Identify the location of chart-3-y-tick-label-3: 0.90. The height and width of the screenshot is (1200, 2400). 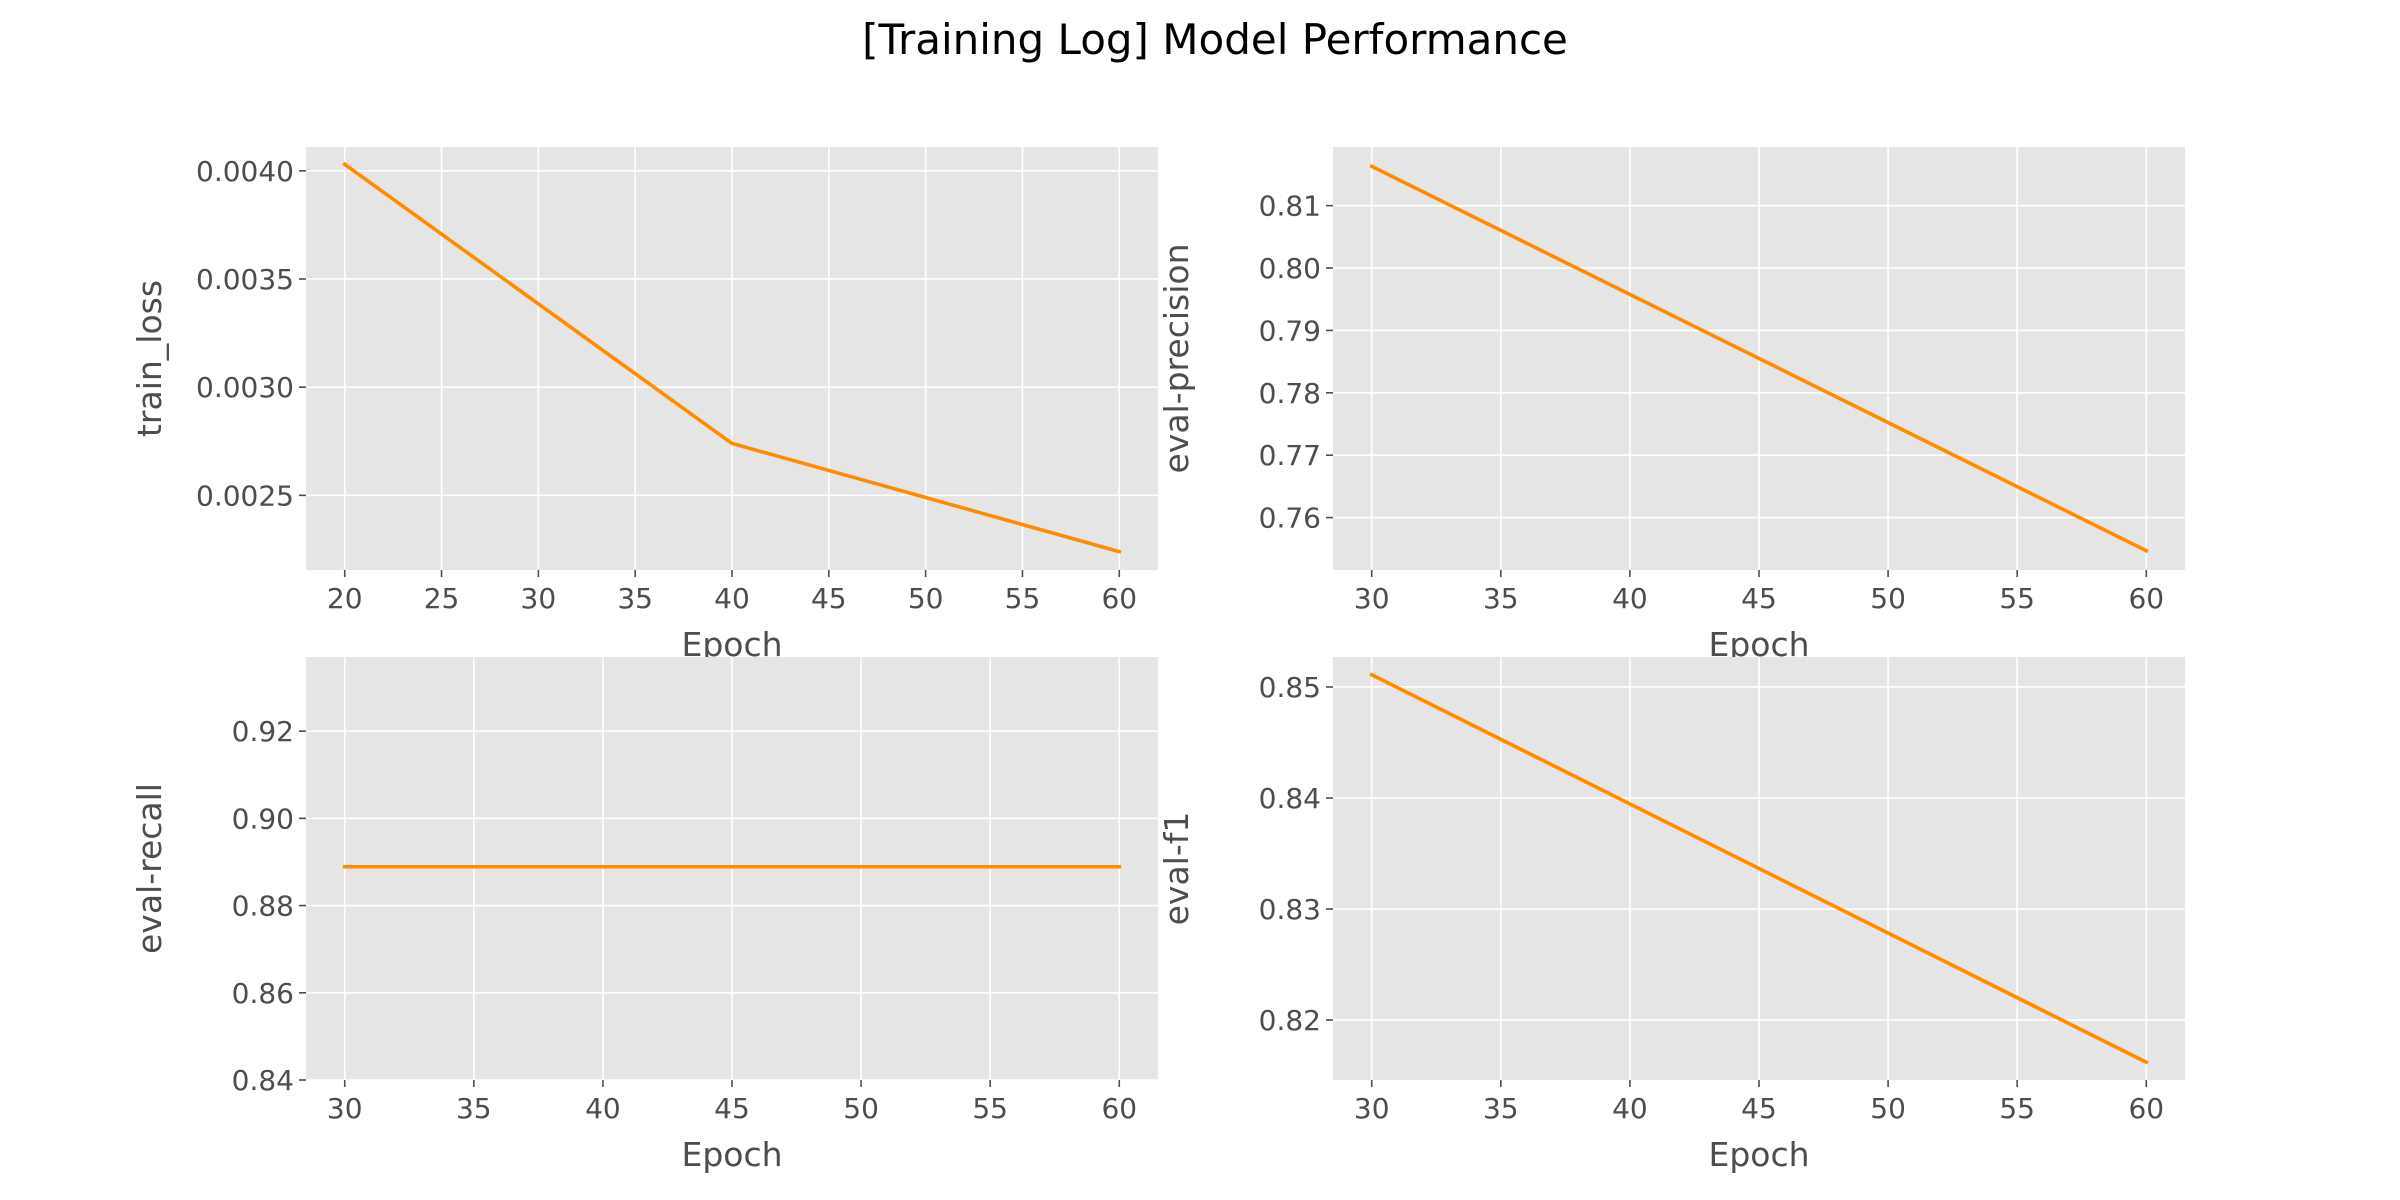
(263, 818).